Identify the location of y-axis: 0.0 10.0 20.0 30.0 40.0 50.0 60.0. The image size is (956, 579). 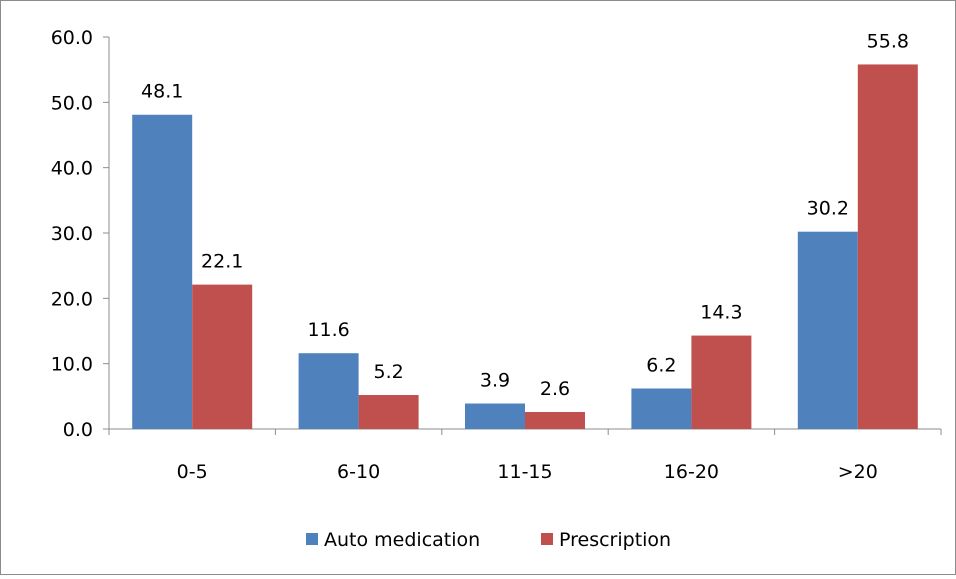
(80, 234).